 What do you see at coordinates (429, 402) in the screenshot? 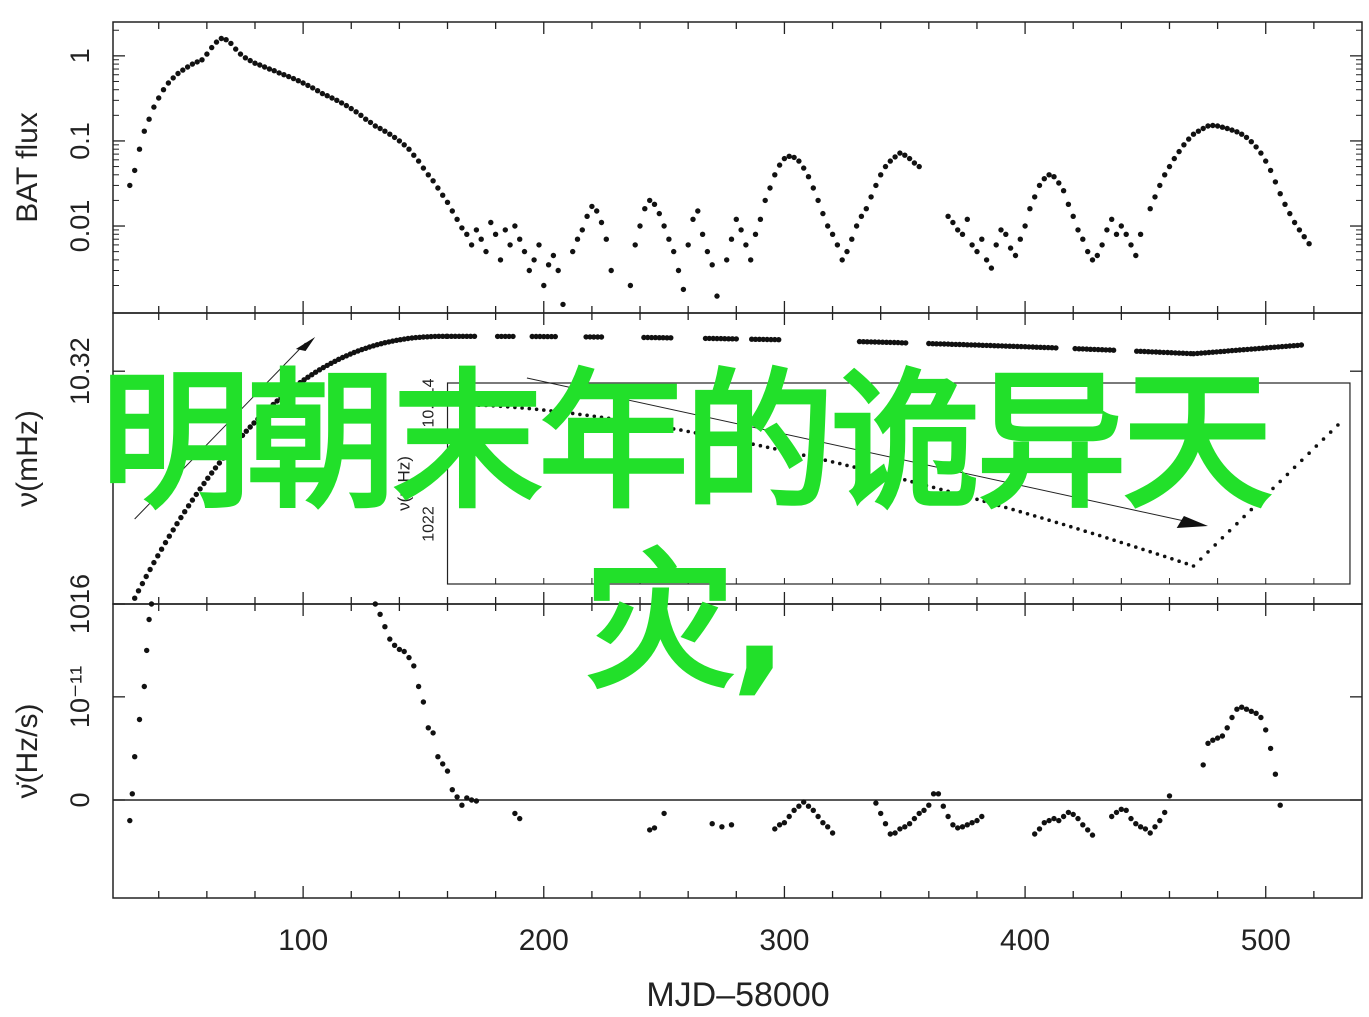
I see `inset-tick-label: 10.314` at bounding box center [429, 402].